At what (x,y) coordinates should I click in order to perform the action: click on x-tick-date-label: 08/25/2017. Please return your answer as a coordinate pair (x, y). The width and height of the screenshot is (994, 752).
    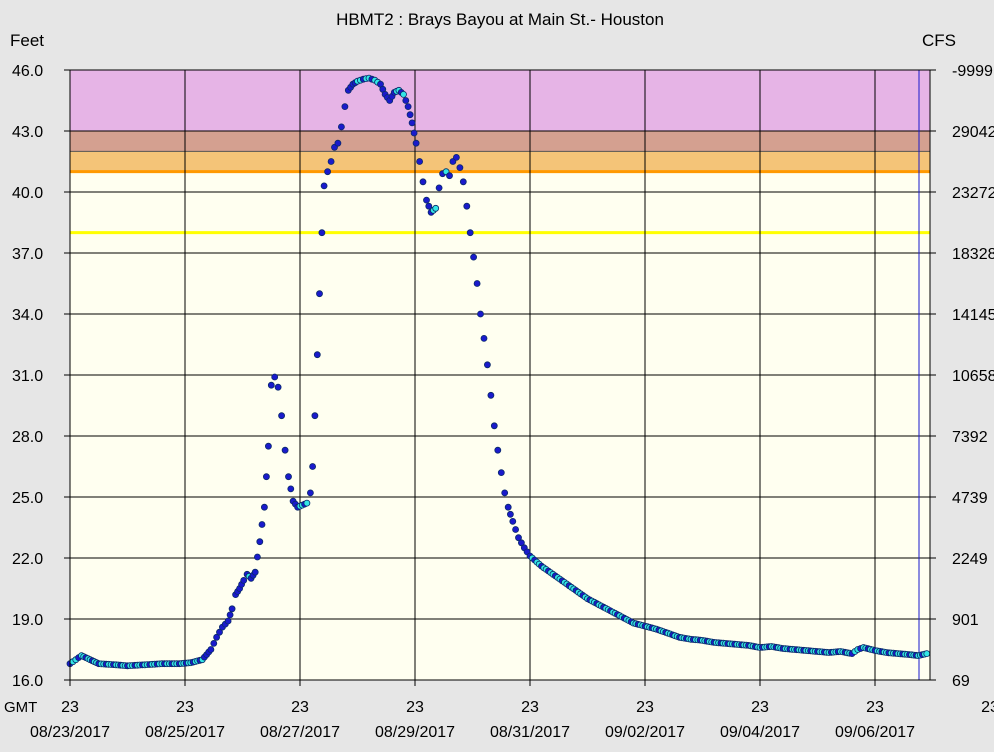
    Looking at the image, I should click on (185, 732).